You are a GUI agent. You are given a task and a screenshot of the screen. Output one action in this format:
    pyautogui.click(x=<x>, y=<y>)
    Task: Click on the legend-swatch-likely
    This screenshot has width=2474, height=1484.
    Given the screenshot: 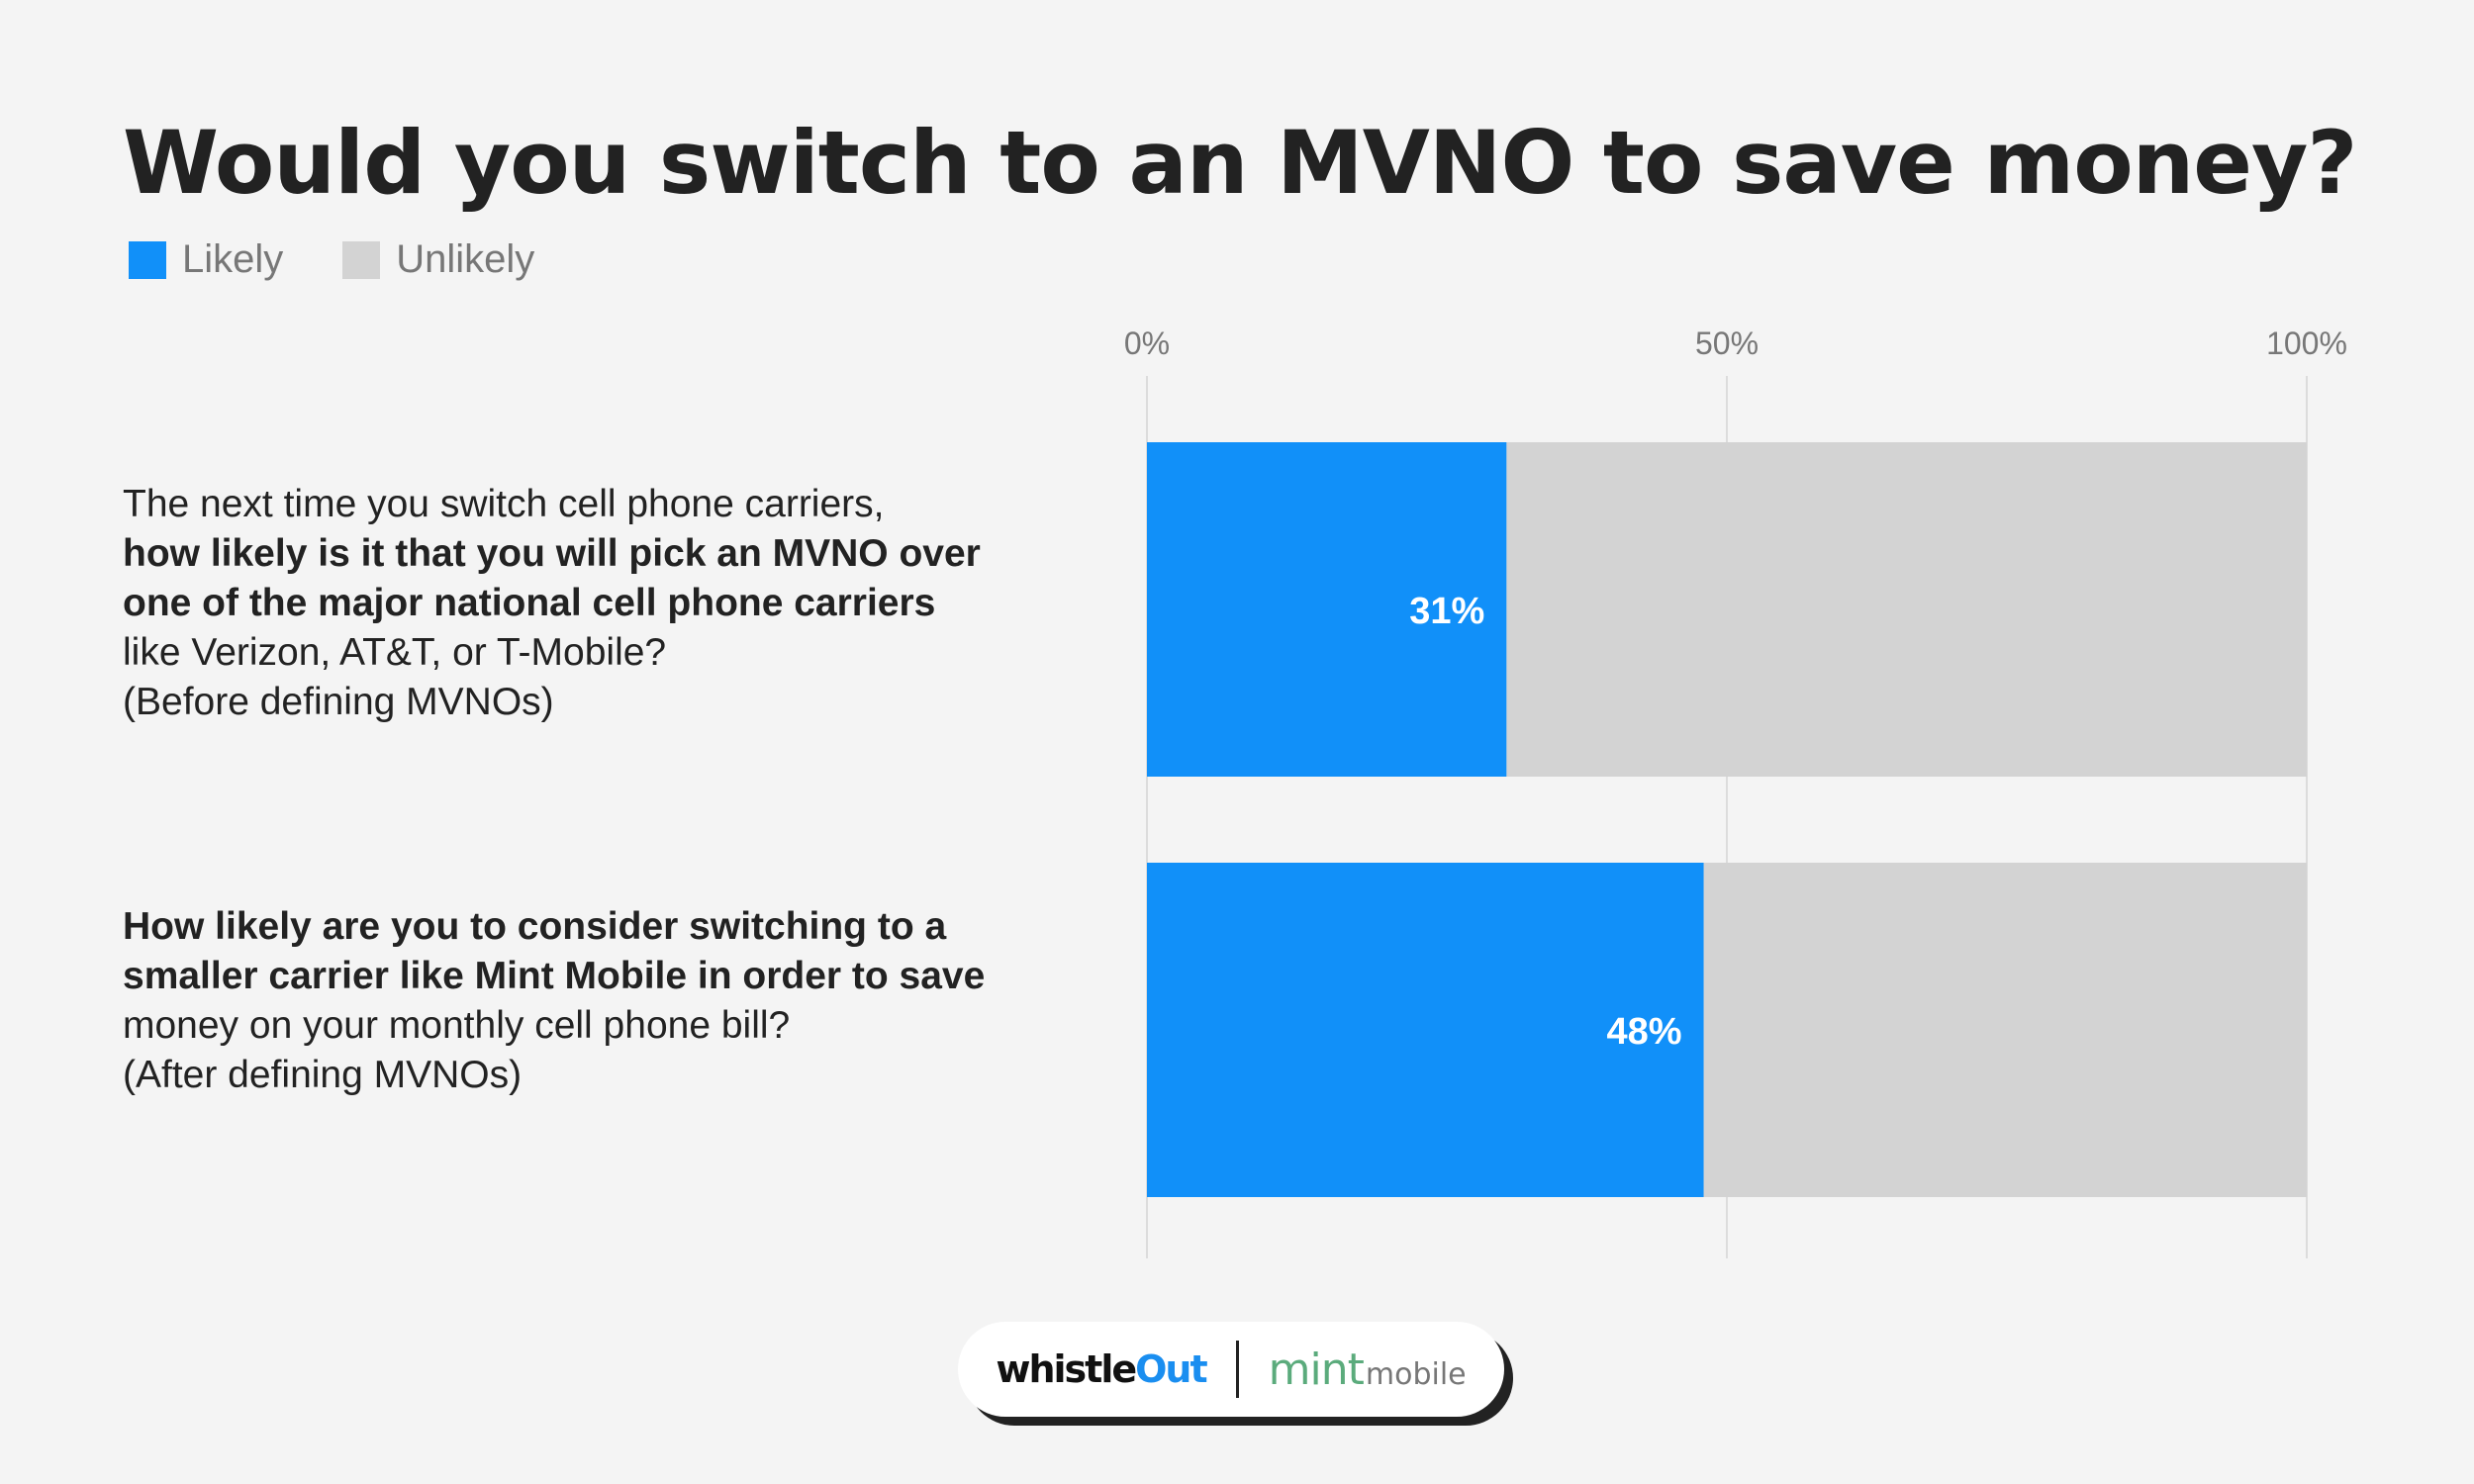 What is the action you would take?
    pyautogui.click(x=147, y=259)
    